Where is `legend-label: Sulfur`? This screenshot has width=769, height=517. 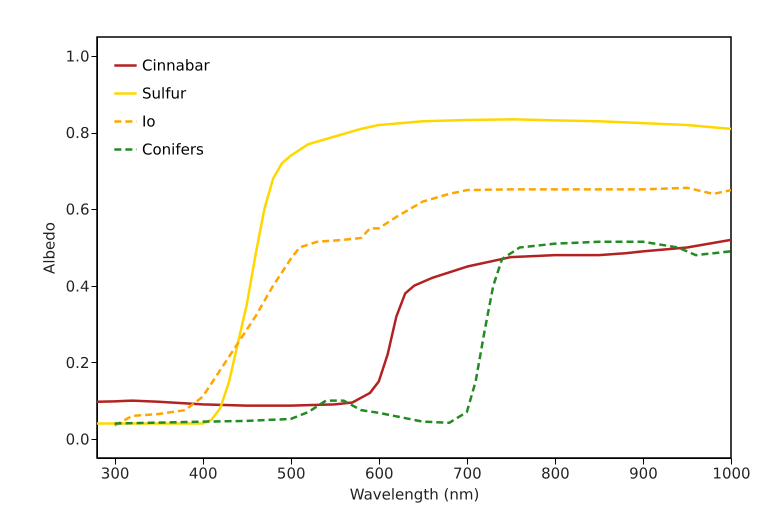 legend-label: Sulfur is located at coordinates (164, 93).